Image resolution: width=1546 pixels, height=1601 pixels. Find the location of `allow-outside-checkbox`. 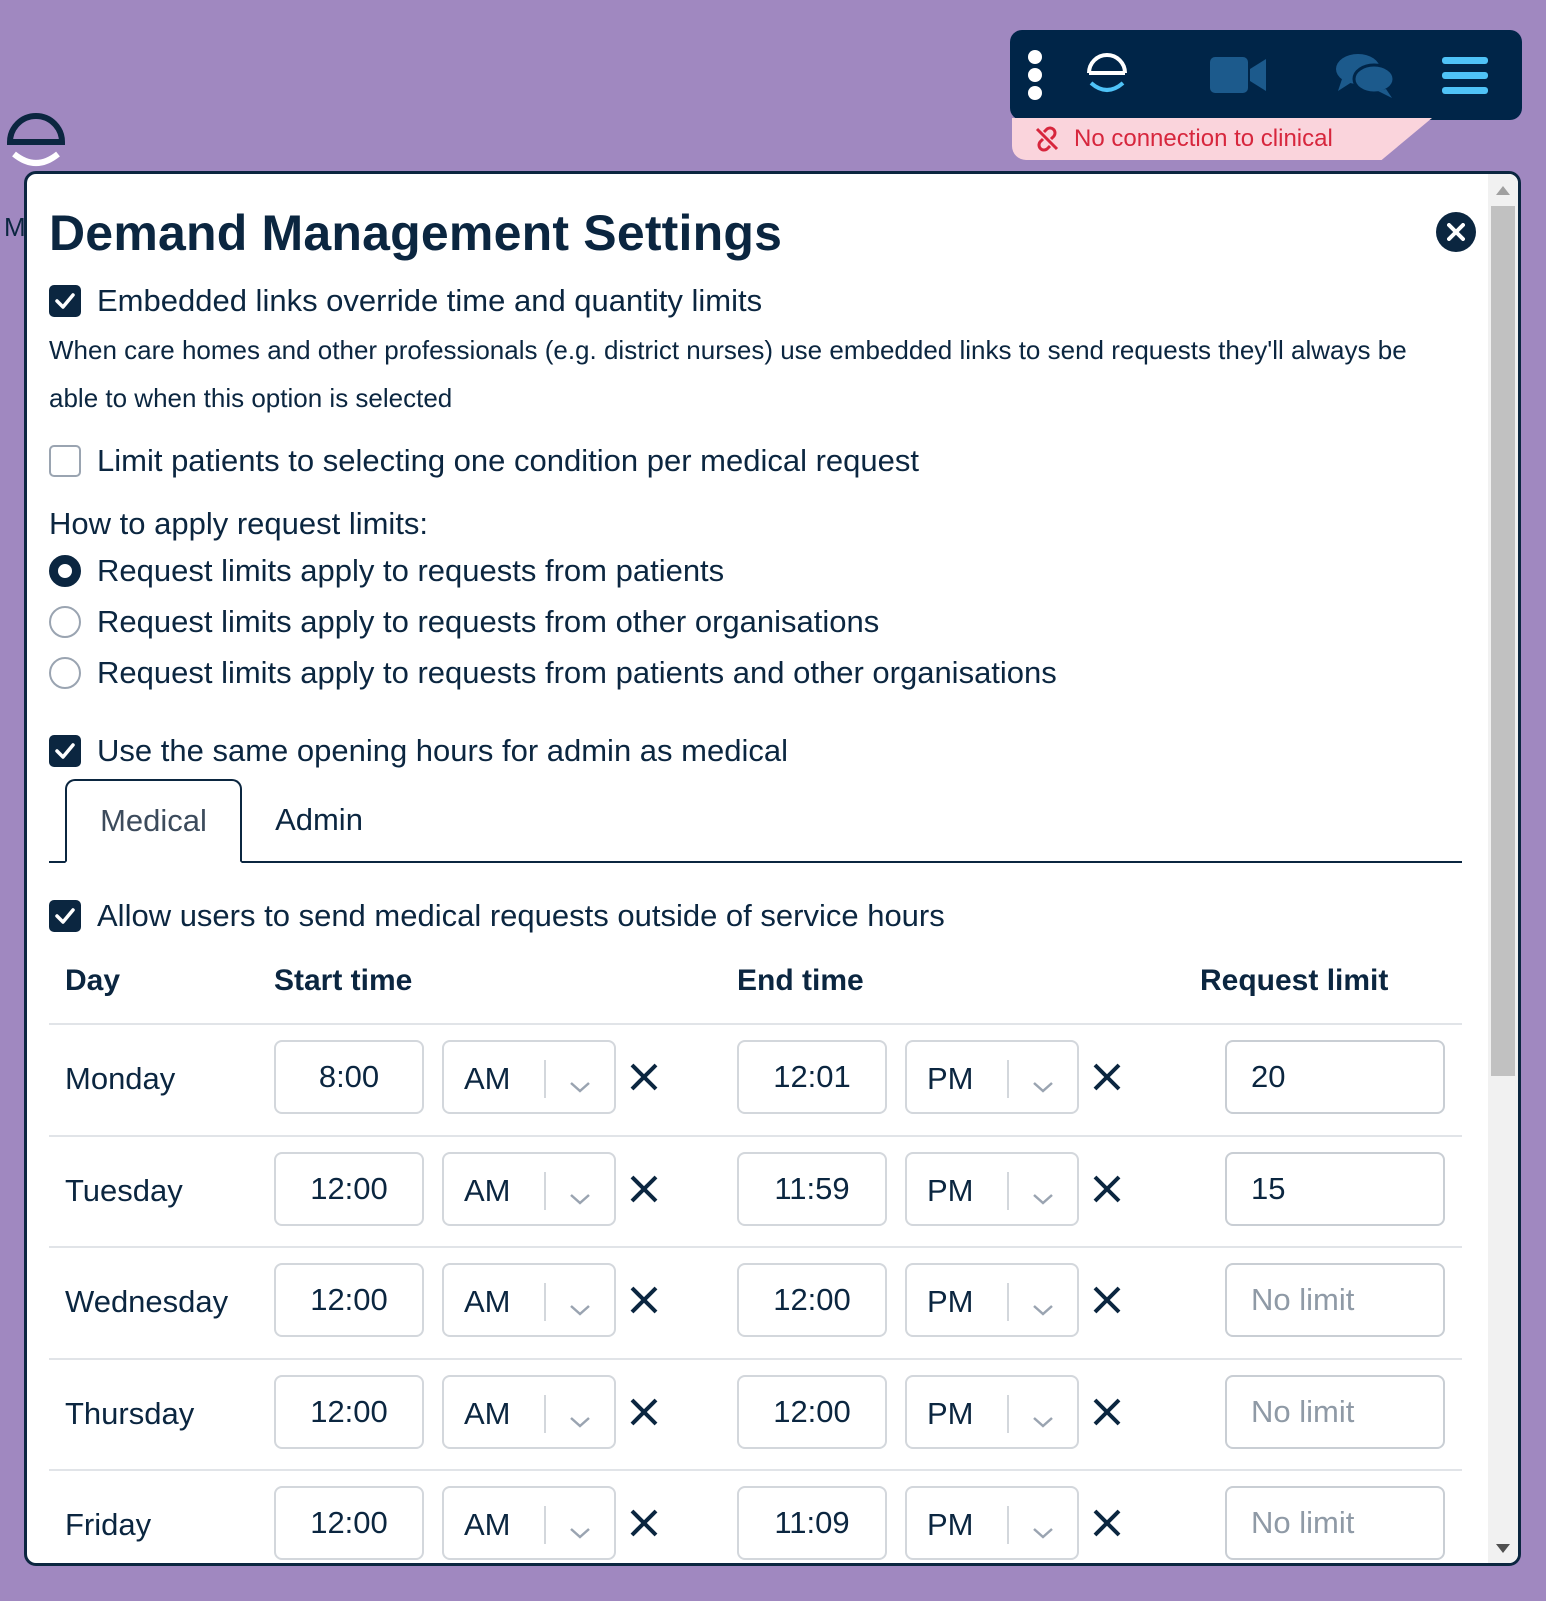

allow-outside-checkbox is located at coordinates (65, 916).